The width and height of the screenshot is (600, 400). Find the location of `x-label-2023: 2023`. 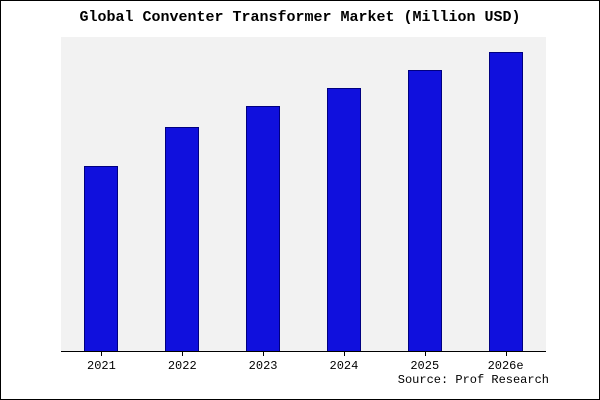

x-label-2023: 2023 is located at coordinates (263, 366).